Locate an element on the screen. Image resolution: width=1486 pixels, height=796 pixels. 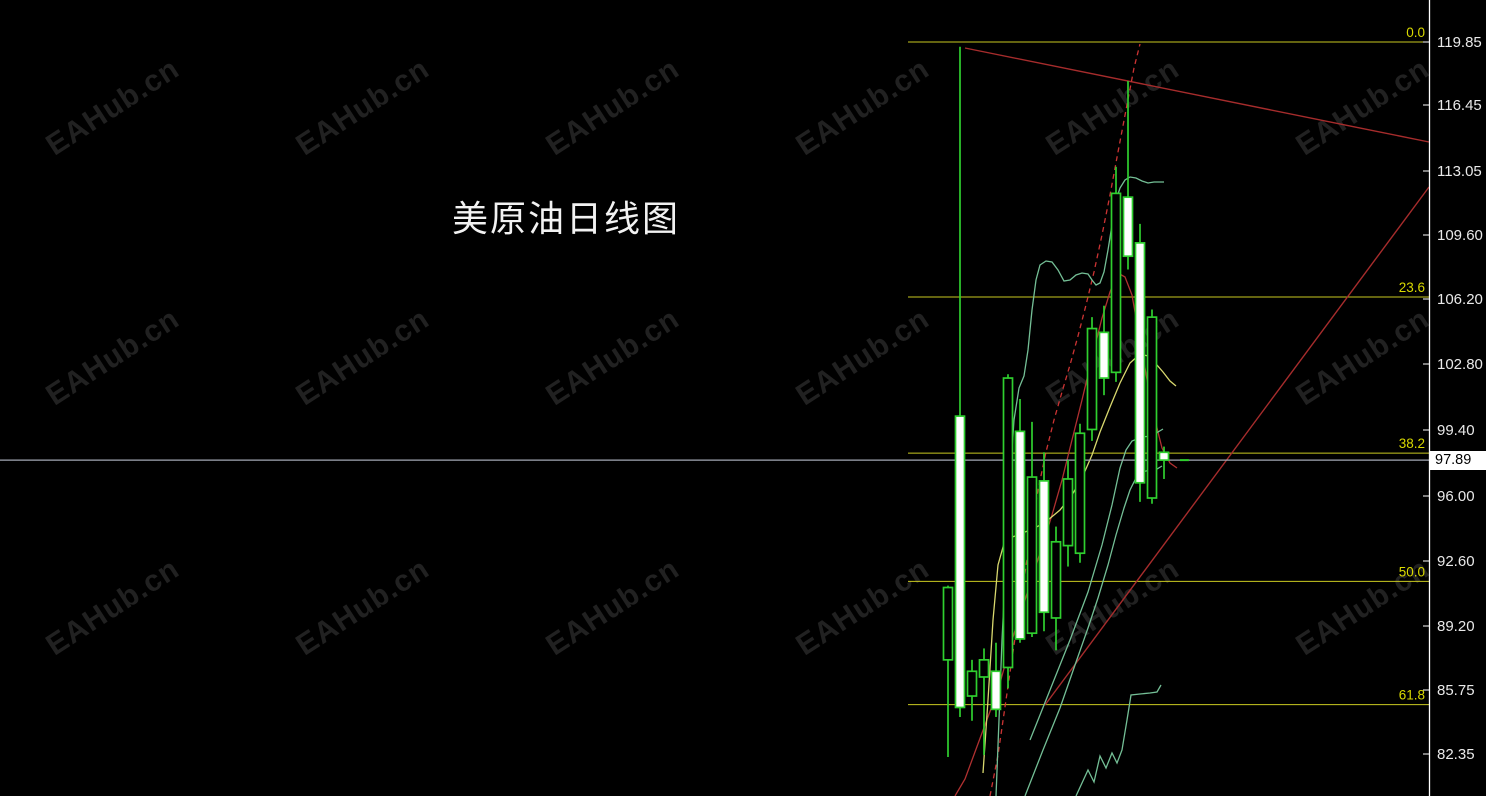
fib-level-label: 61.8 is located at coordinates (1412, 695).